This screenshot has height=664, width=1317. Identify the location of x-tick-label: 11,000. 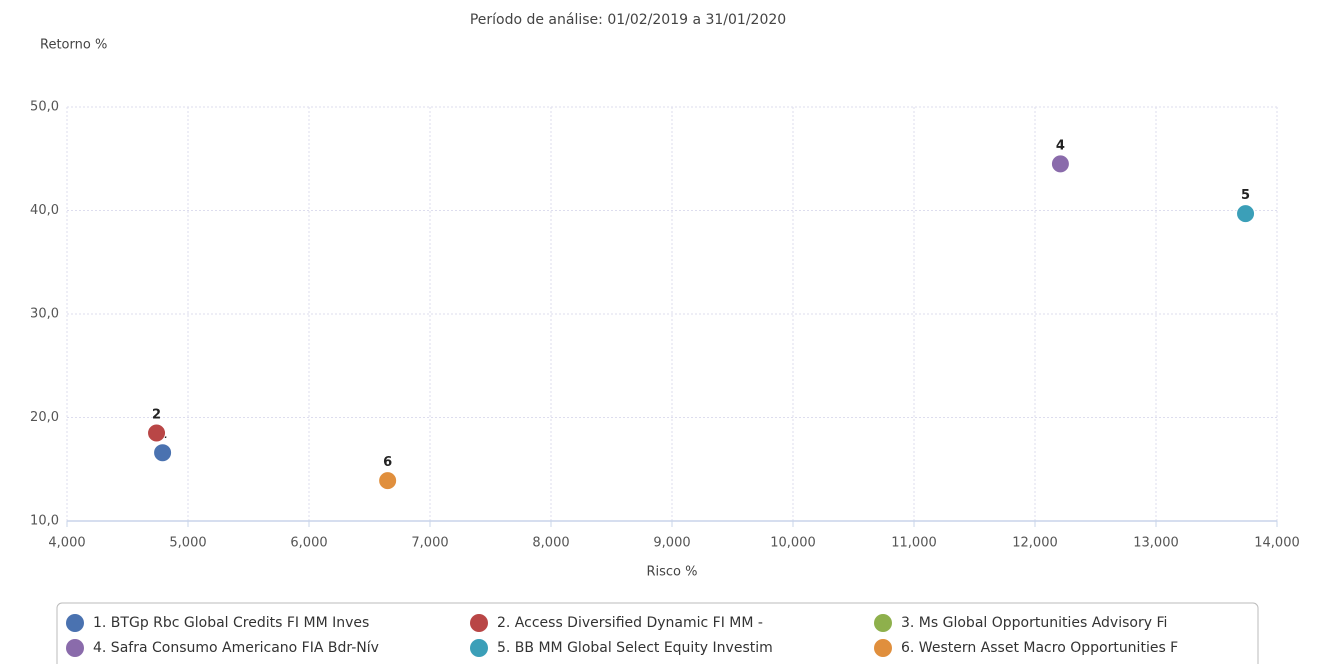
(914, 543).